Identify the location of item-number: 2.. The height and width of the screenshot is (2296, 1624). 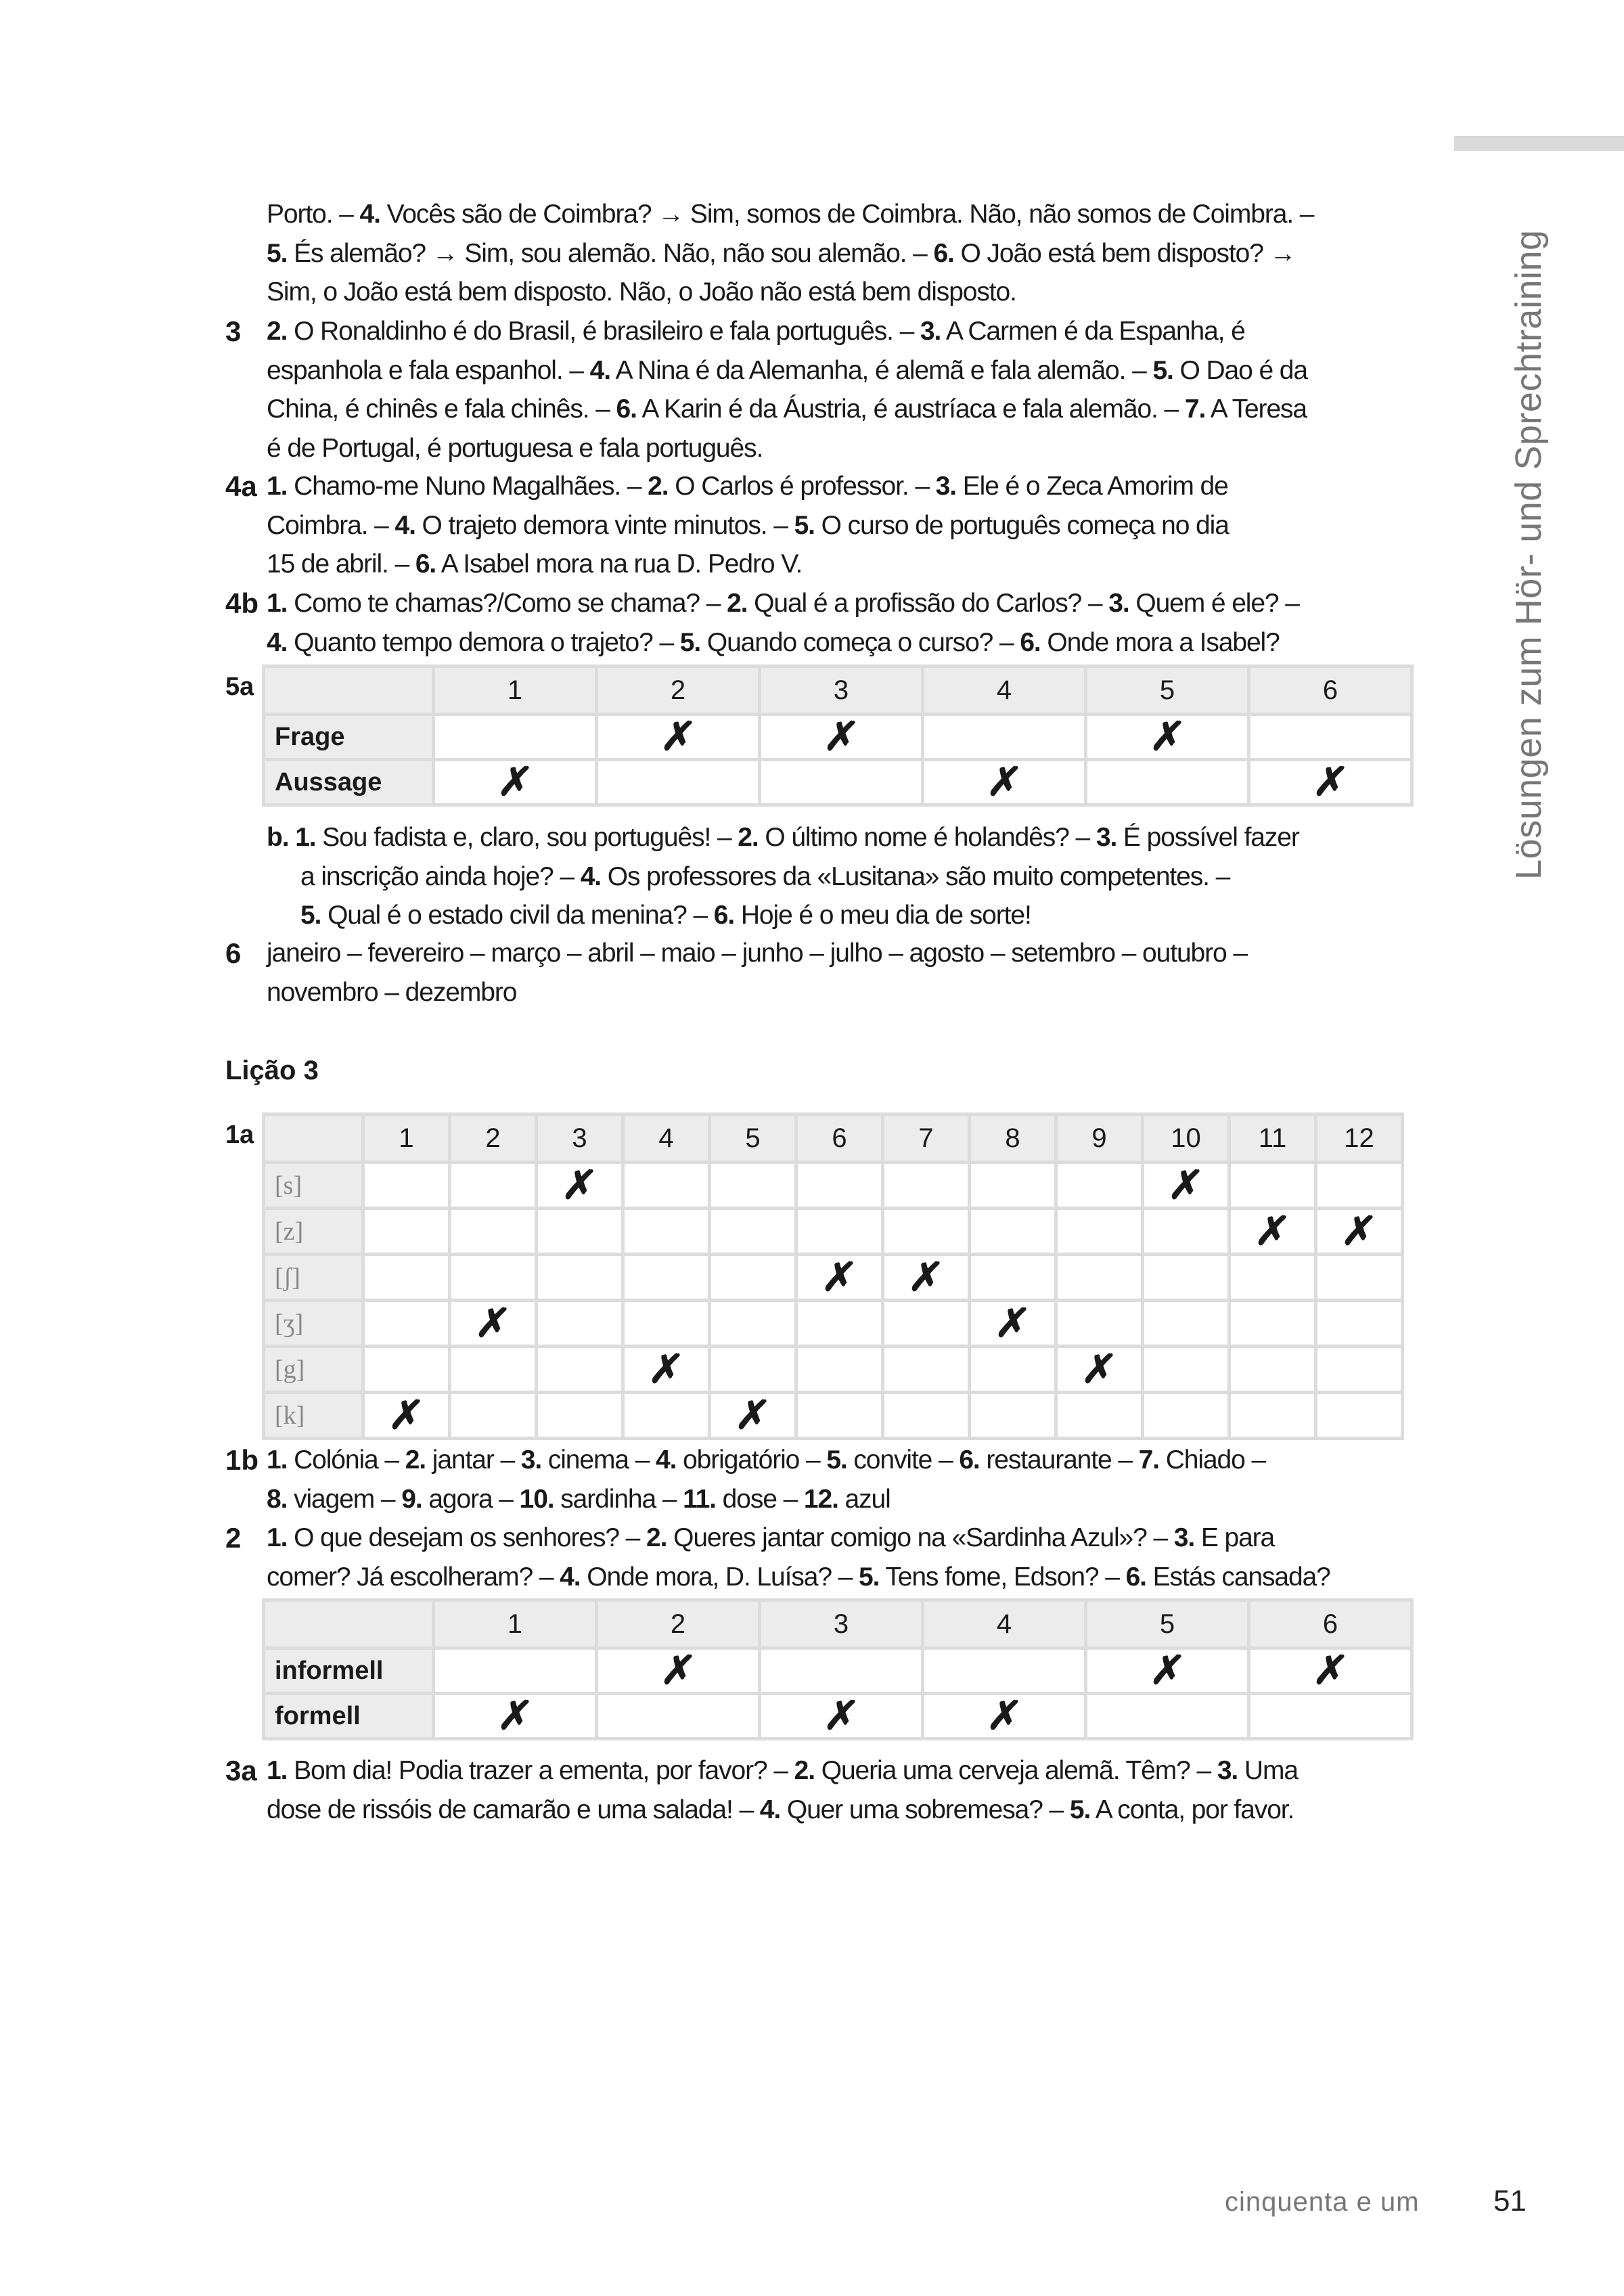
(658, 486).